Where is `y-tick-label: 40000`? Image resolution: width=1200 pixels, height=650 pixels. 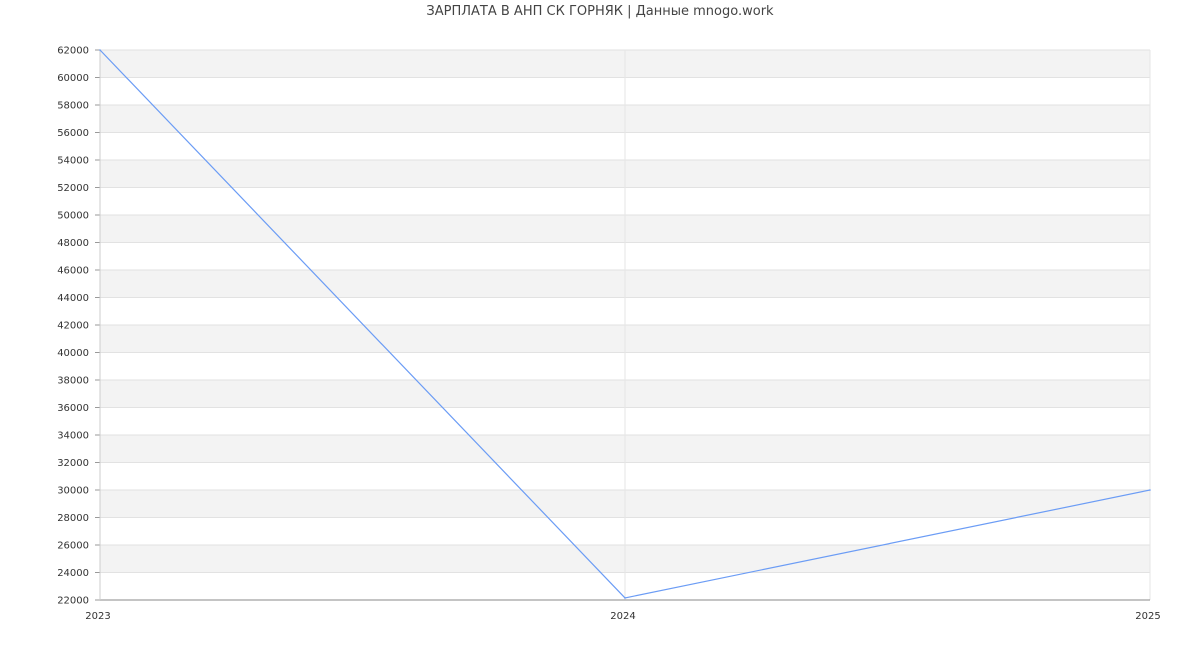
y-tick-label: 40000 is located at coordinates (73, 353).